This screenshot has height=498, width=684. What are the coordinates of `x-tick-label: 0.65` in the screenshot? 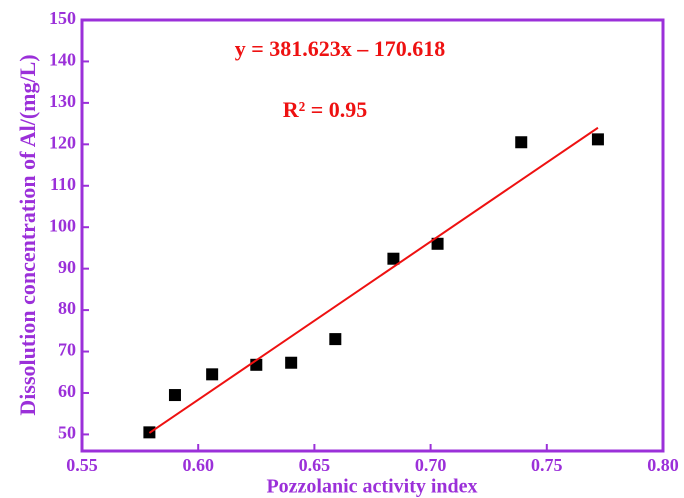 It's located at (315, 465).